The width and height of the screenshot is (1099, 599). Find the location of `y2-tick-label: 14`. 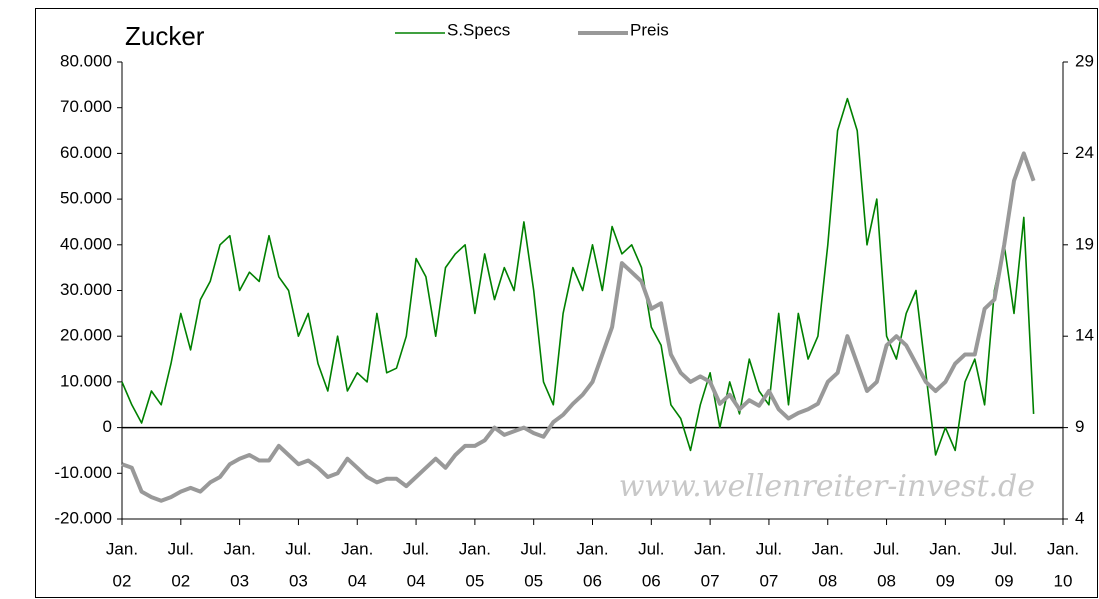

y2-tick-label: 14 is located at coordinates (1084, 335).